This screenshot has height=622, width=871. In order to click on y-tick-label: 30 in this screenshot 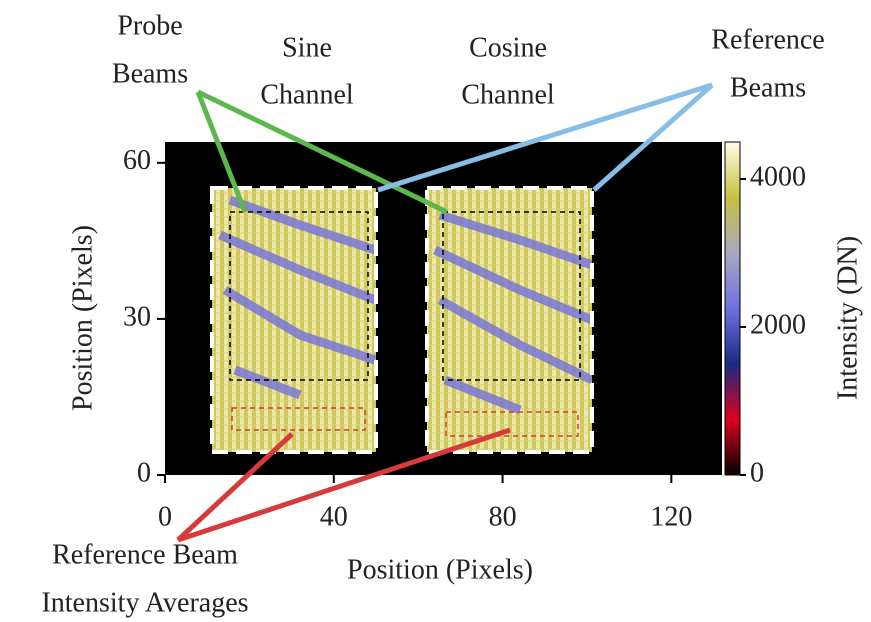, I will do `click(137, 316)`.